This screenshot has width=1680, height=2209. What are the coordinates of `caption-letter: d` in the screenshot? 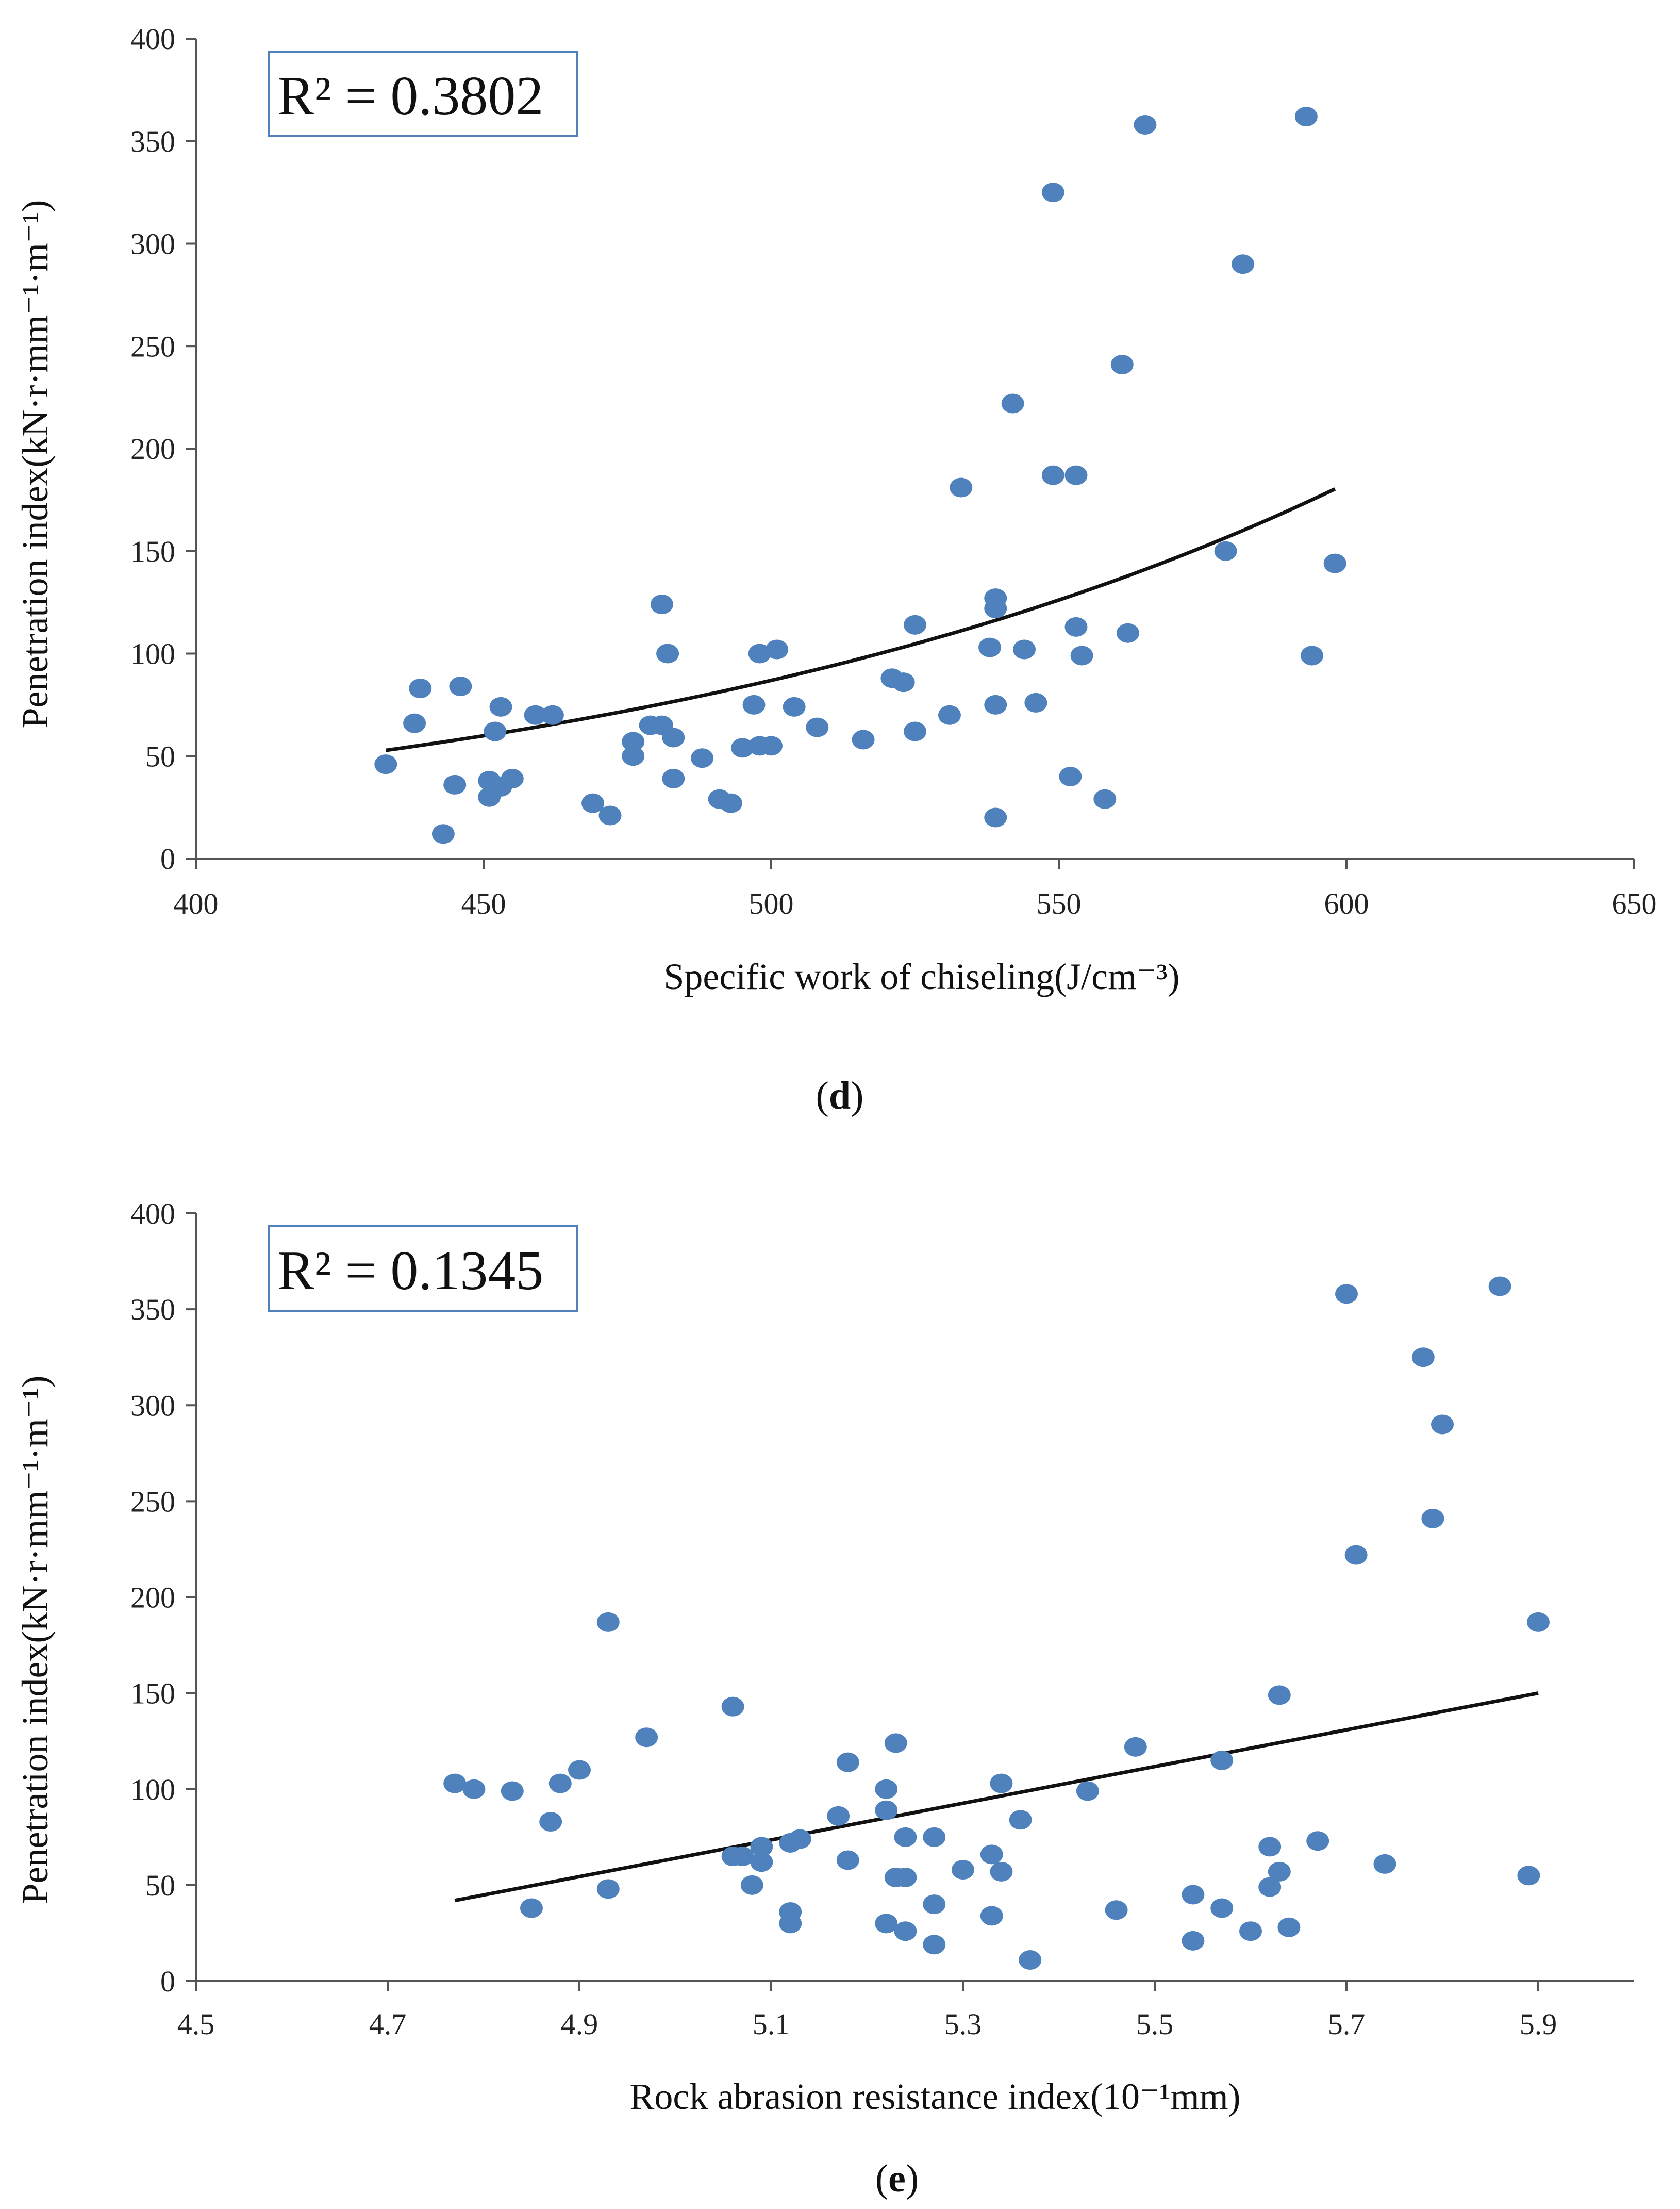 It's located at (840, 1096).